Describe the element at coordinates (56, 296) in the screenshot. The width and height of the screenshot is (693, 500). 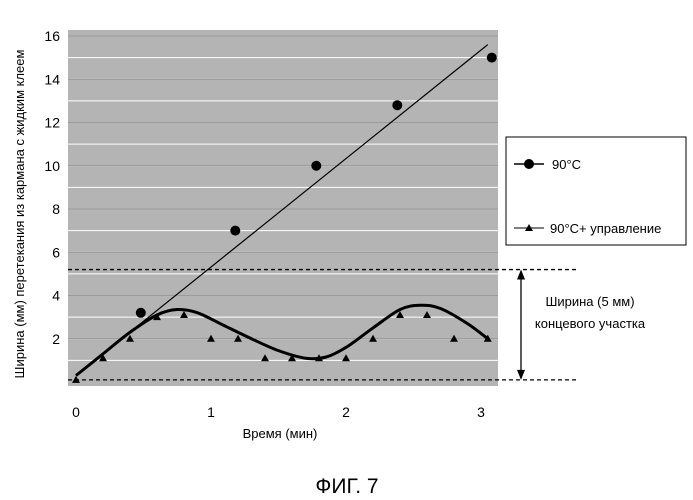
I see `y-tick-label: 4` at that location.